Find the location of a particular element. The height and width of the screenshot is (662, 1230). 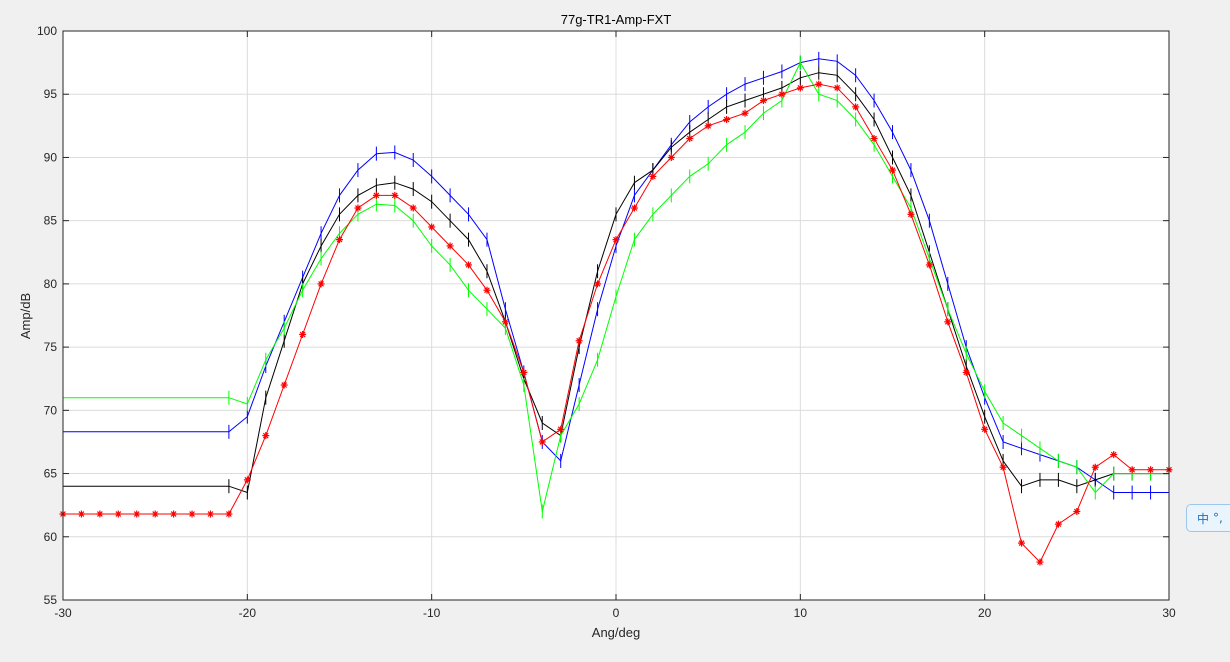

y-tick-label: 65 is located at coordinates (51, 474).